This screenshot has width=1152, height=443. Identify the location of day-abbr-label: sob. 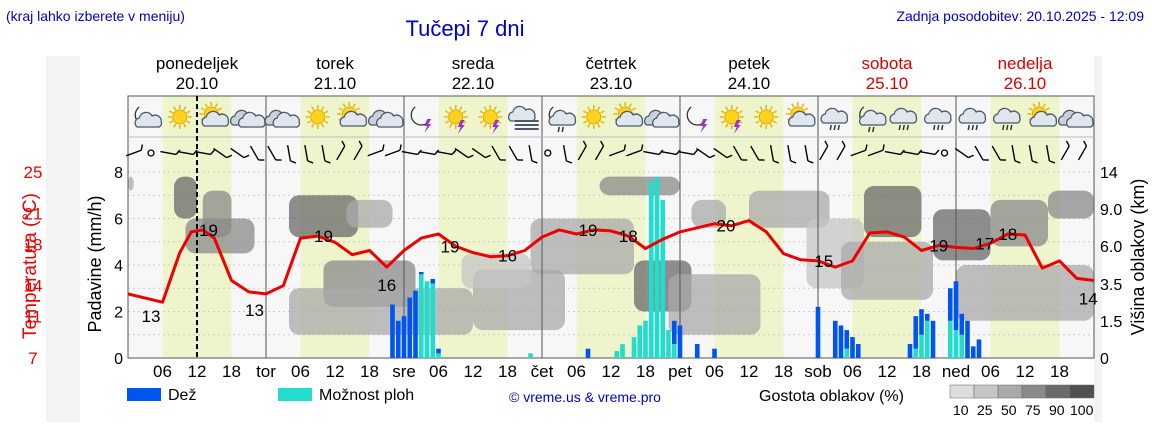
(817, 371).